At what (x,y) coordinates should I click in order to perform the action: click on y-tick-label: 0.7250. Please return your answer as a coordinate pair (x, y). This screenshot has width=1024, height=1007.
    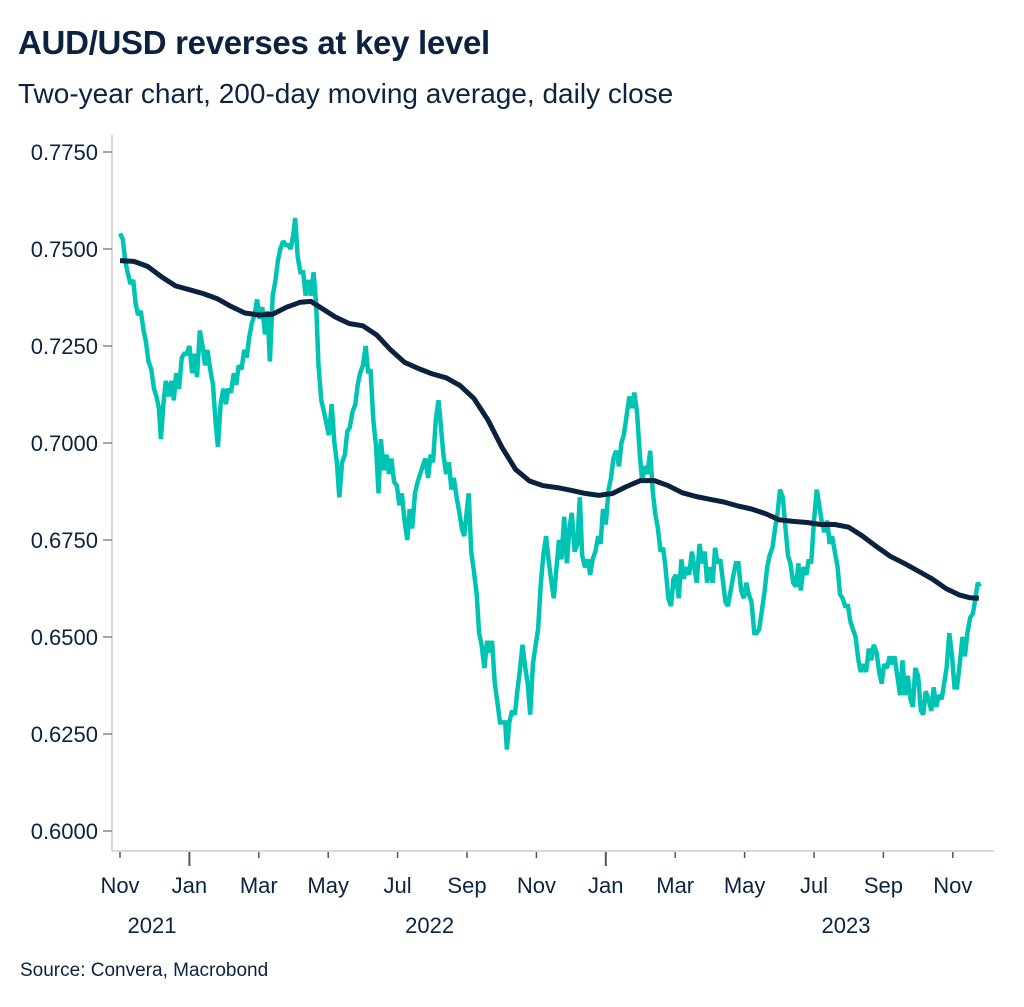
    Looking at the image, I should click on (64, 346).